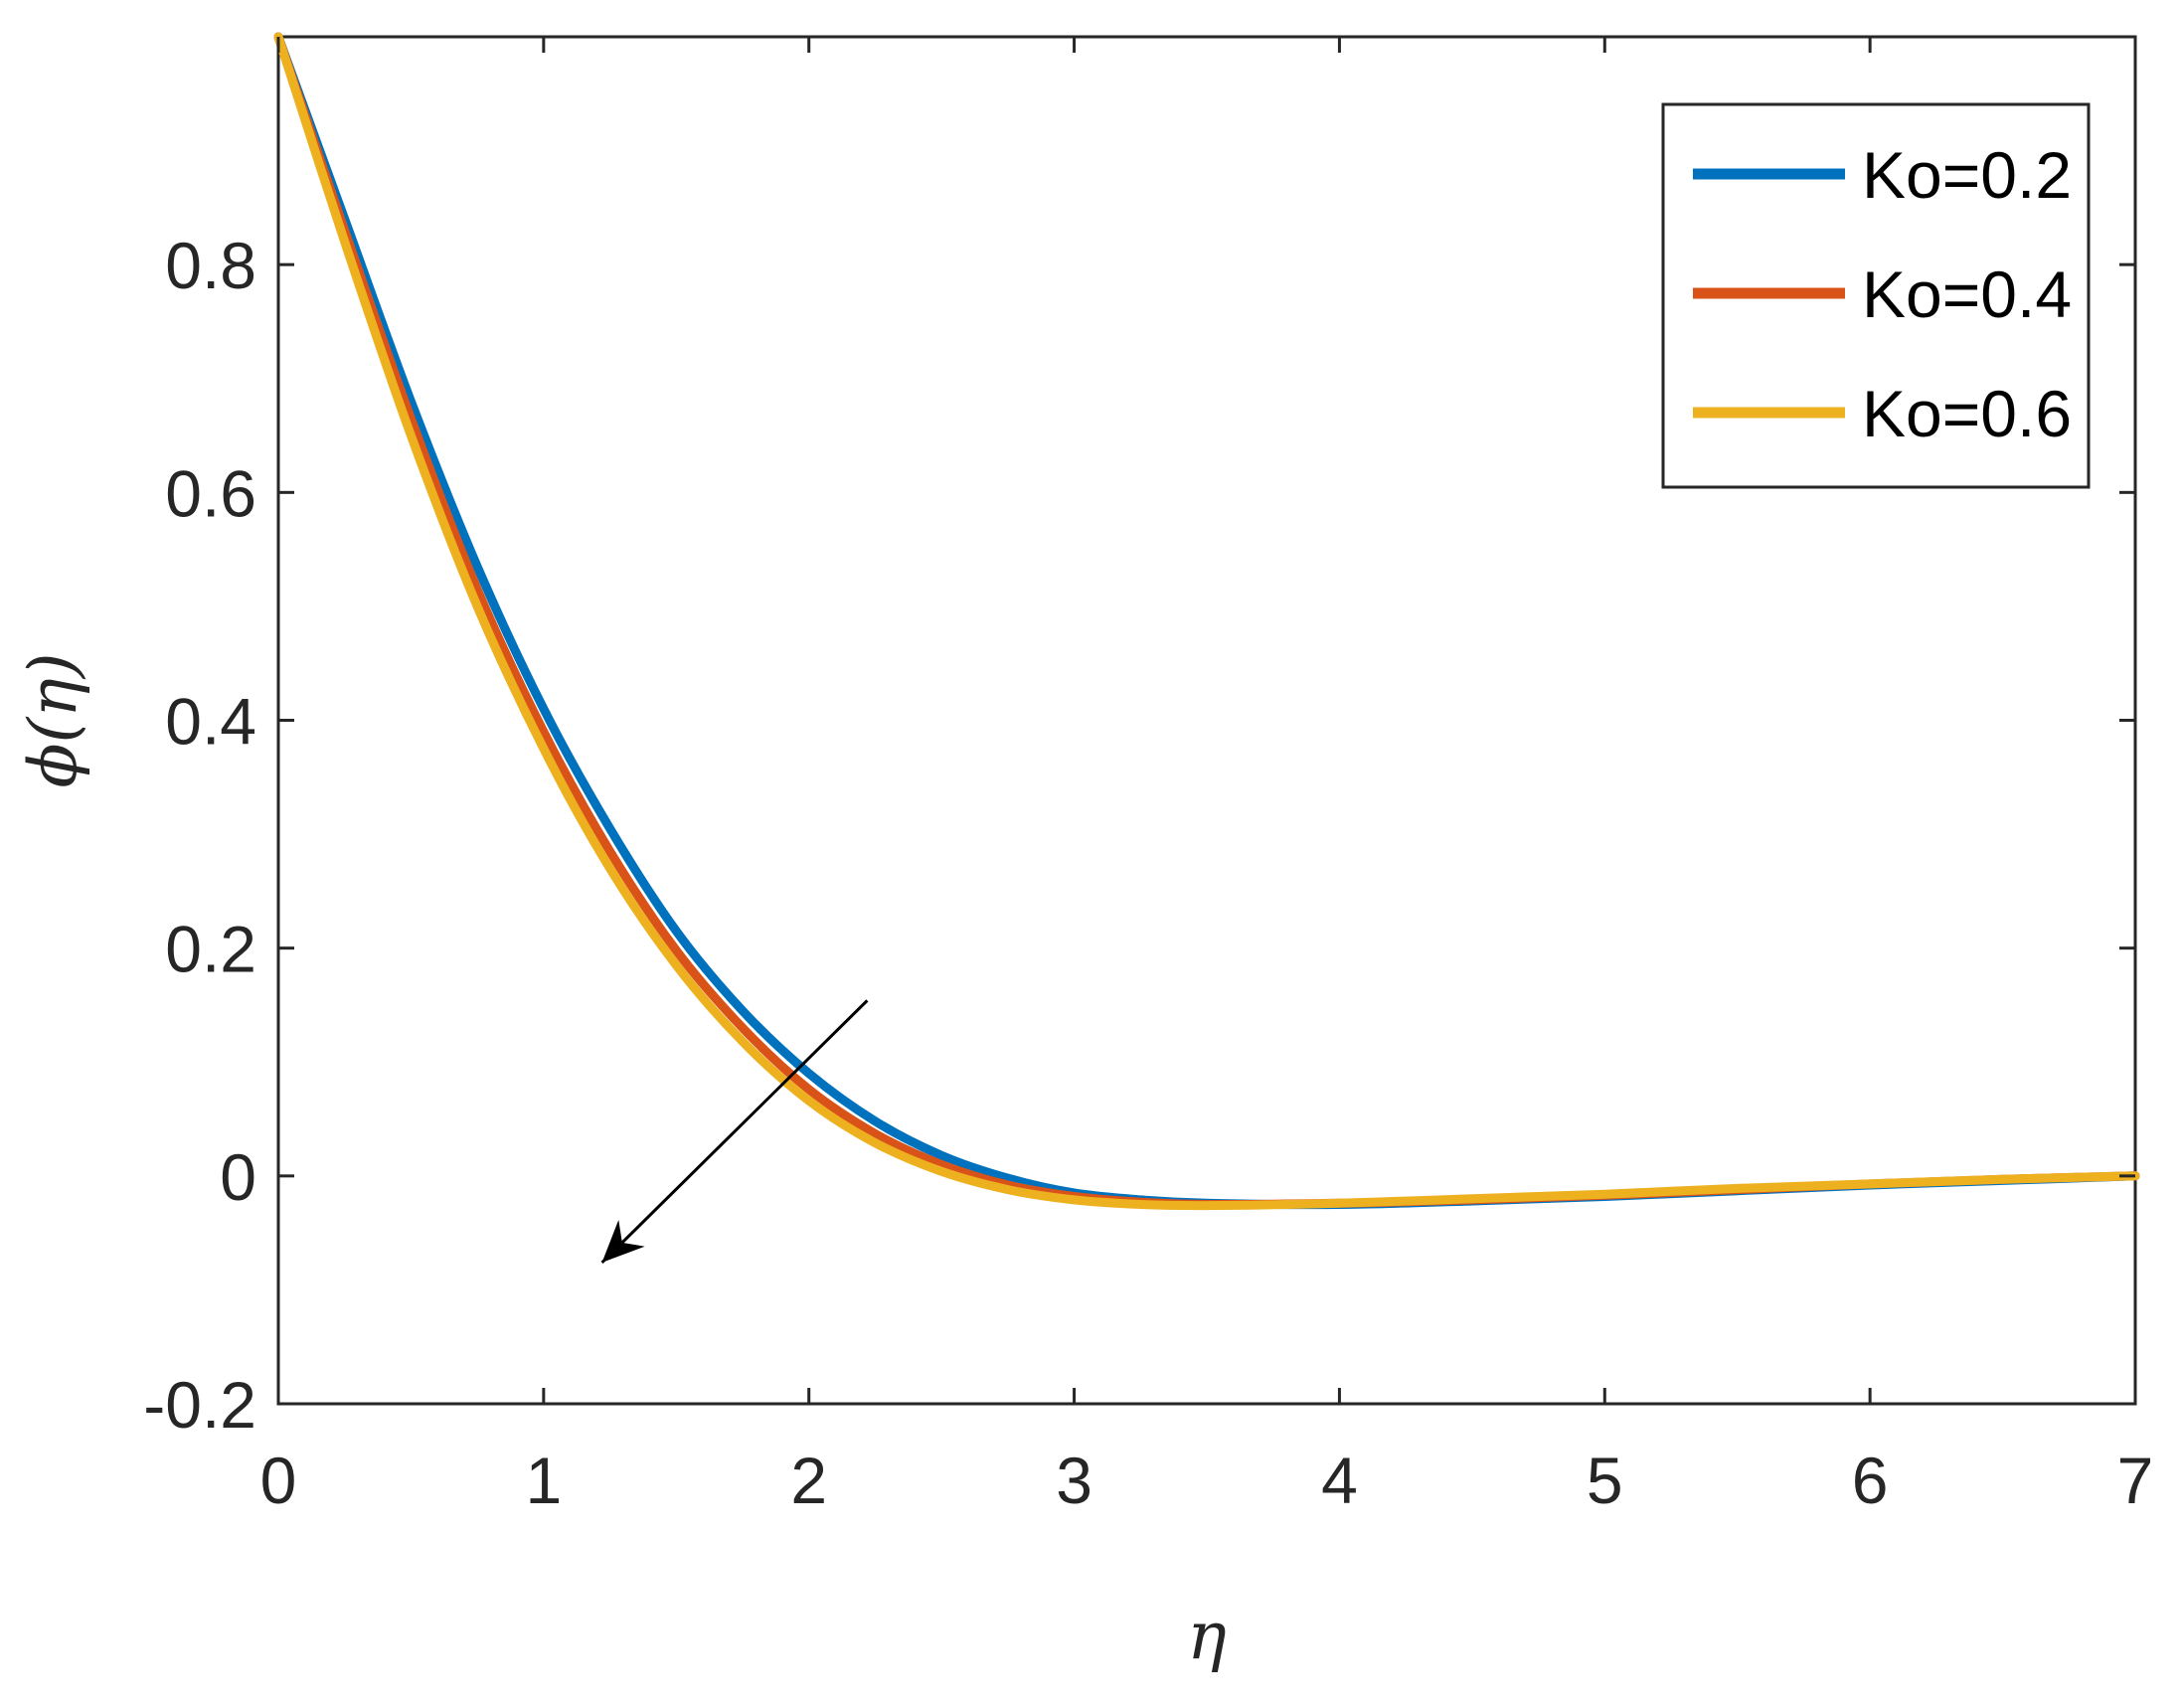 Image resolution: width=2181 pixels, height=1708 pixels. Describe the element at coordinates (543, 1480) in the screenshot. I see `x-tick-label: 1` at that location.